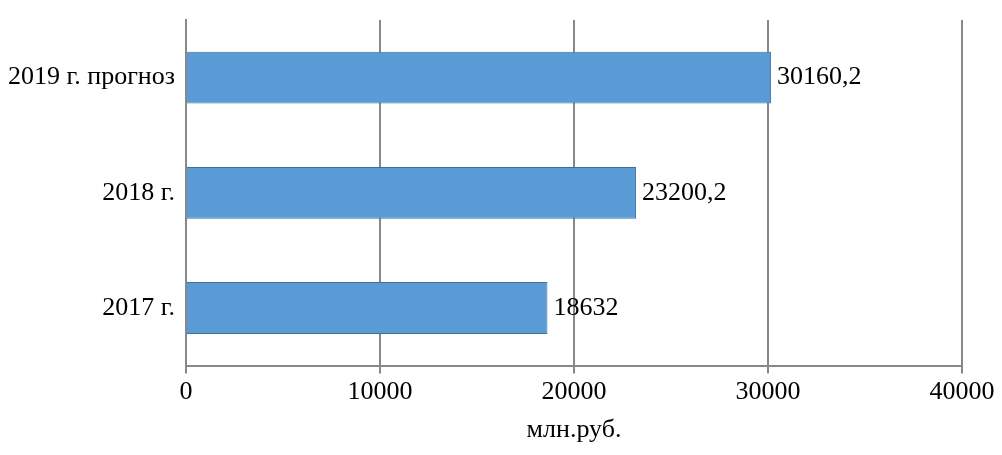 The height and width of the screenshot is (455, 1002). What do you see at coordinates (380, 391) in the screenshot?
I see `x-tick-label: 10000` at bounding box center [380, 391].